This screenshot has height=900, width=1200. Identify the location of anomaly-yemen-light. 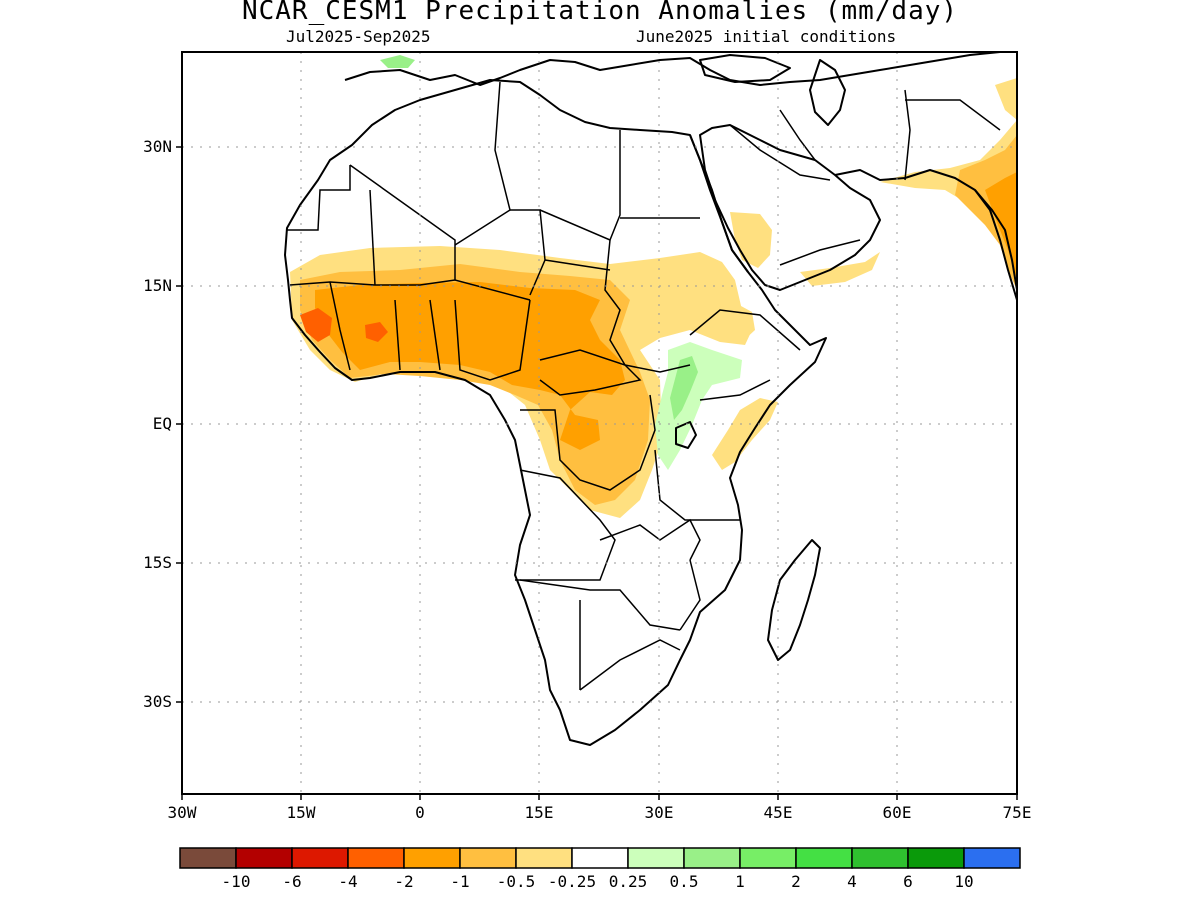
(840, 269).